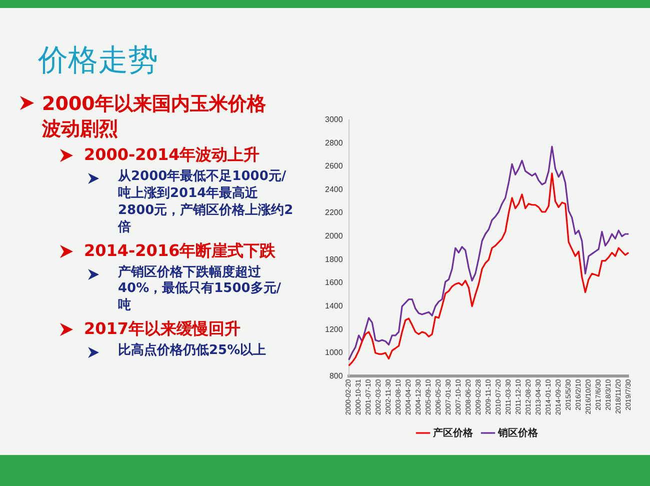 The height and width of the screenshot is (486, 650). I want to click on text: 2000-2014年波动上升, so click(172, 154).